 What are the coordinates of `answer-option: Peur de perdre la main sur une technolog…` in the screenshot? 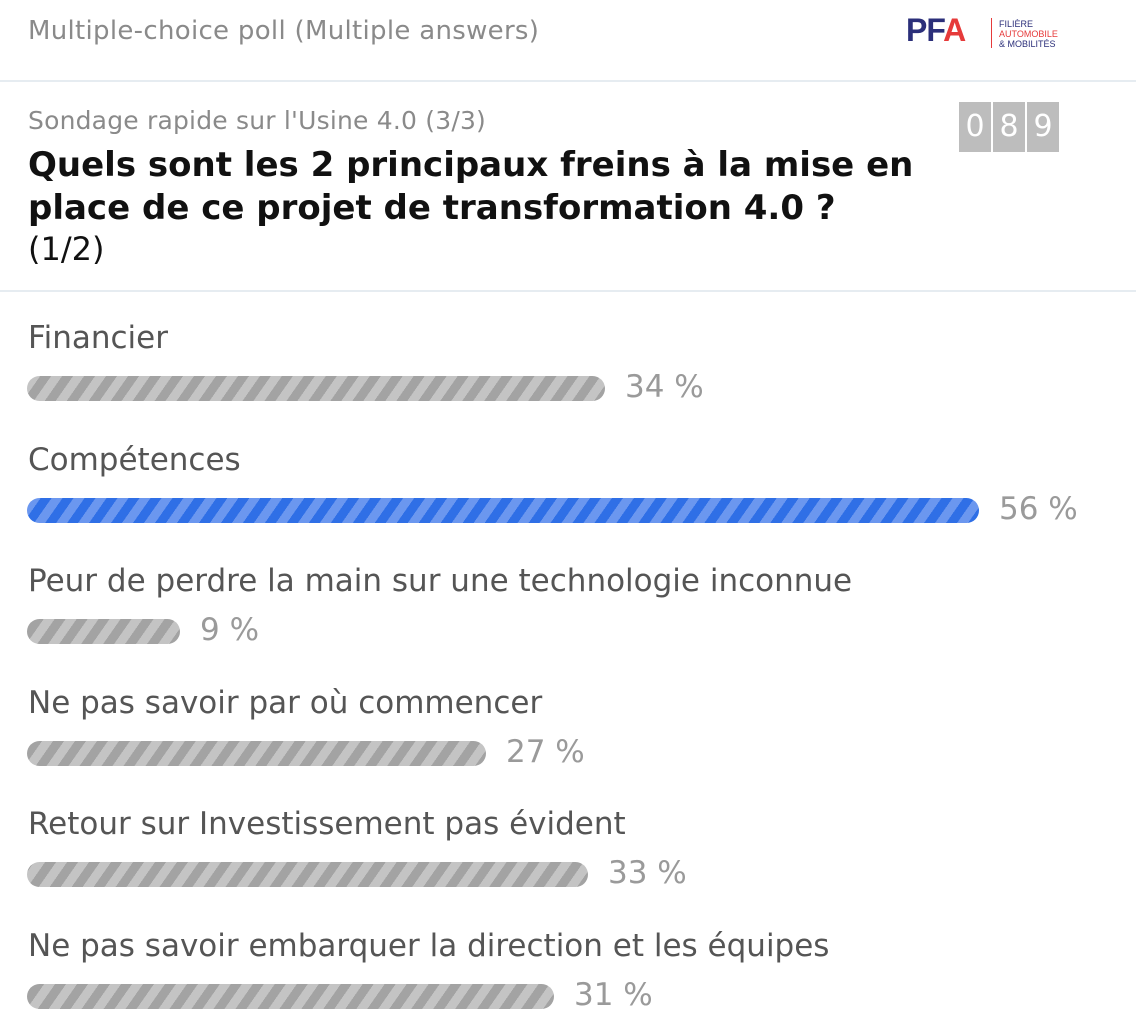 It's located at (568, 595).